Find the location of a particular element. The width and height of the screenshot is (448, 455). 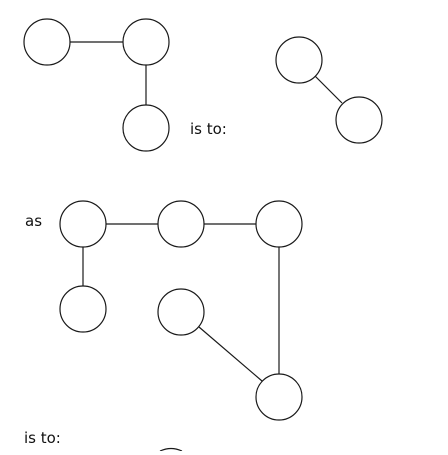

node-f3-a is located at coordinates (83, 224).